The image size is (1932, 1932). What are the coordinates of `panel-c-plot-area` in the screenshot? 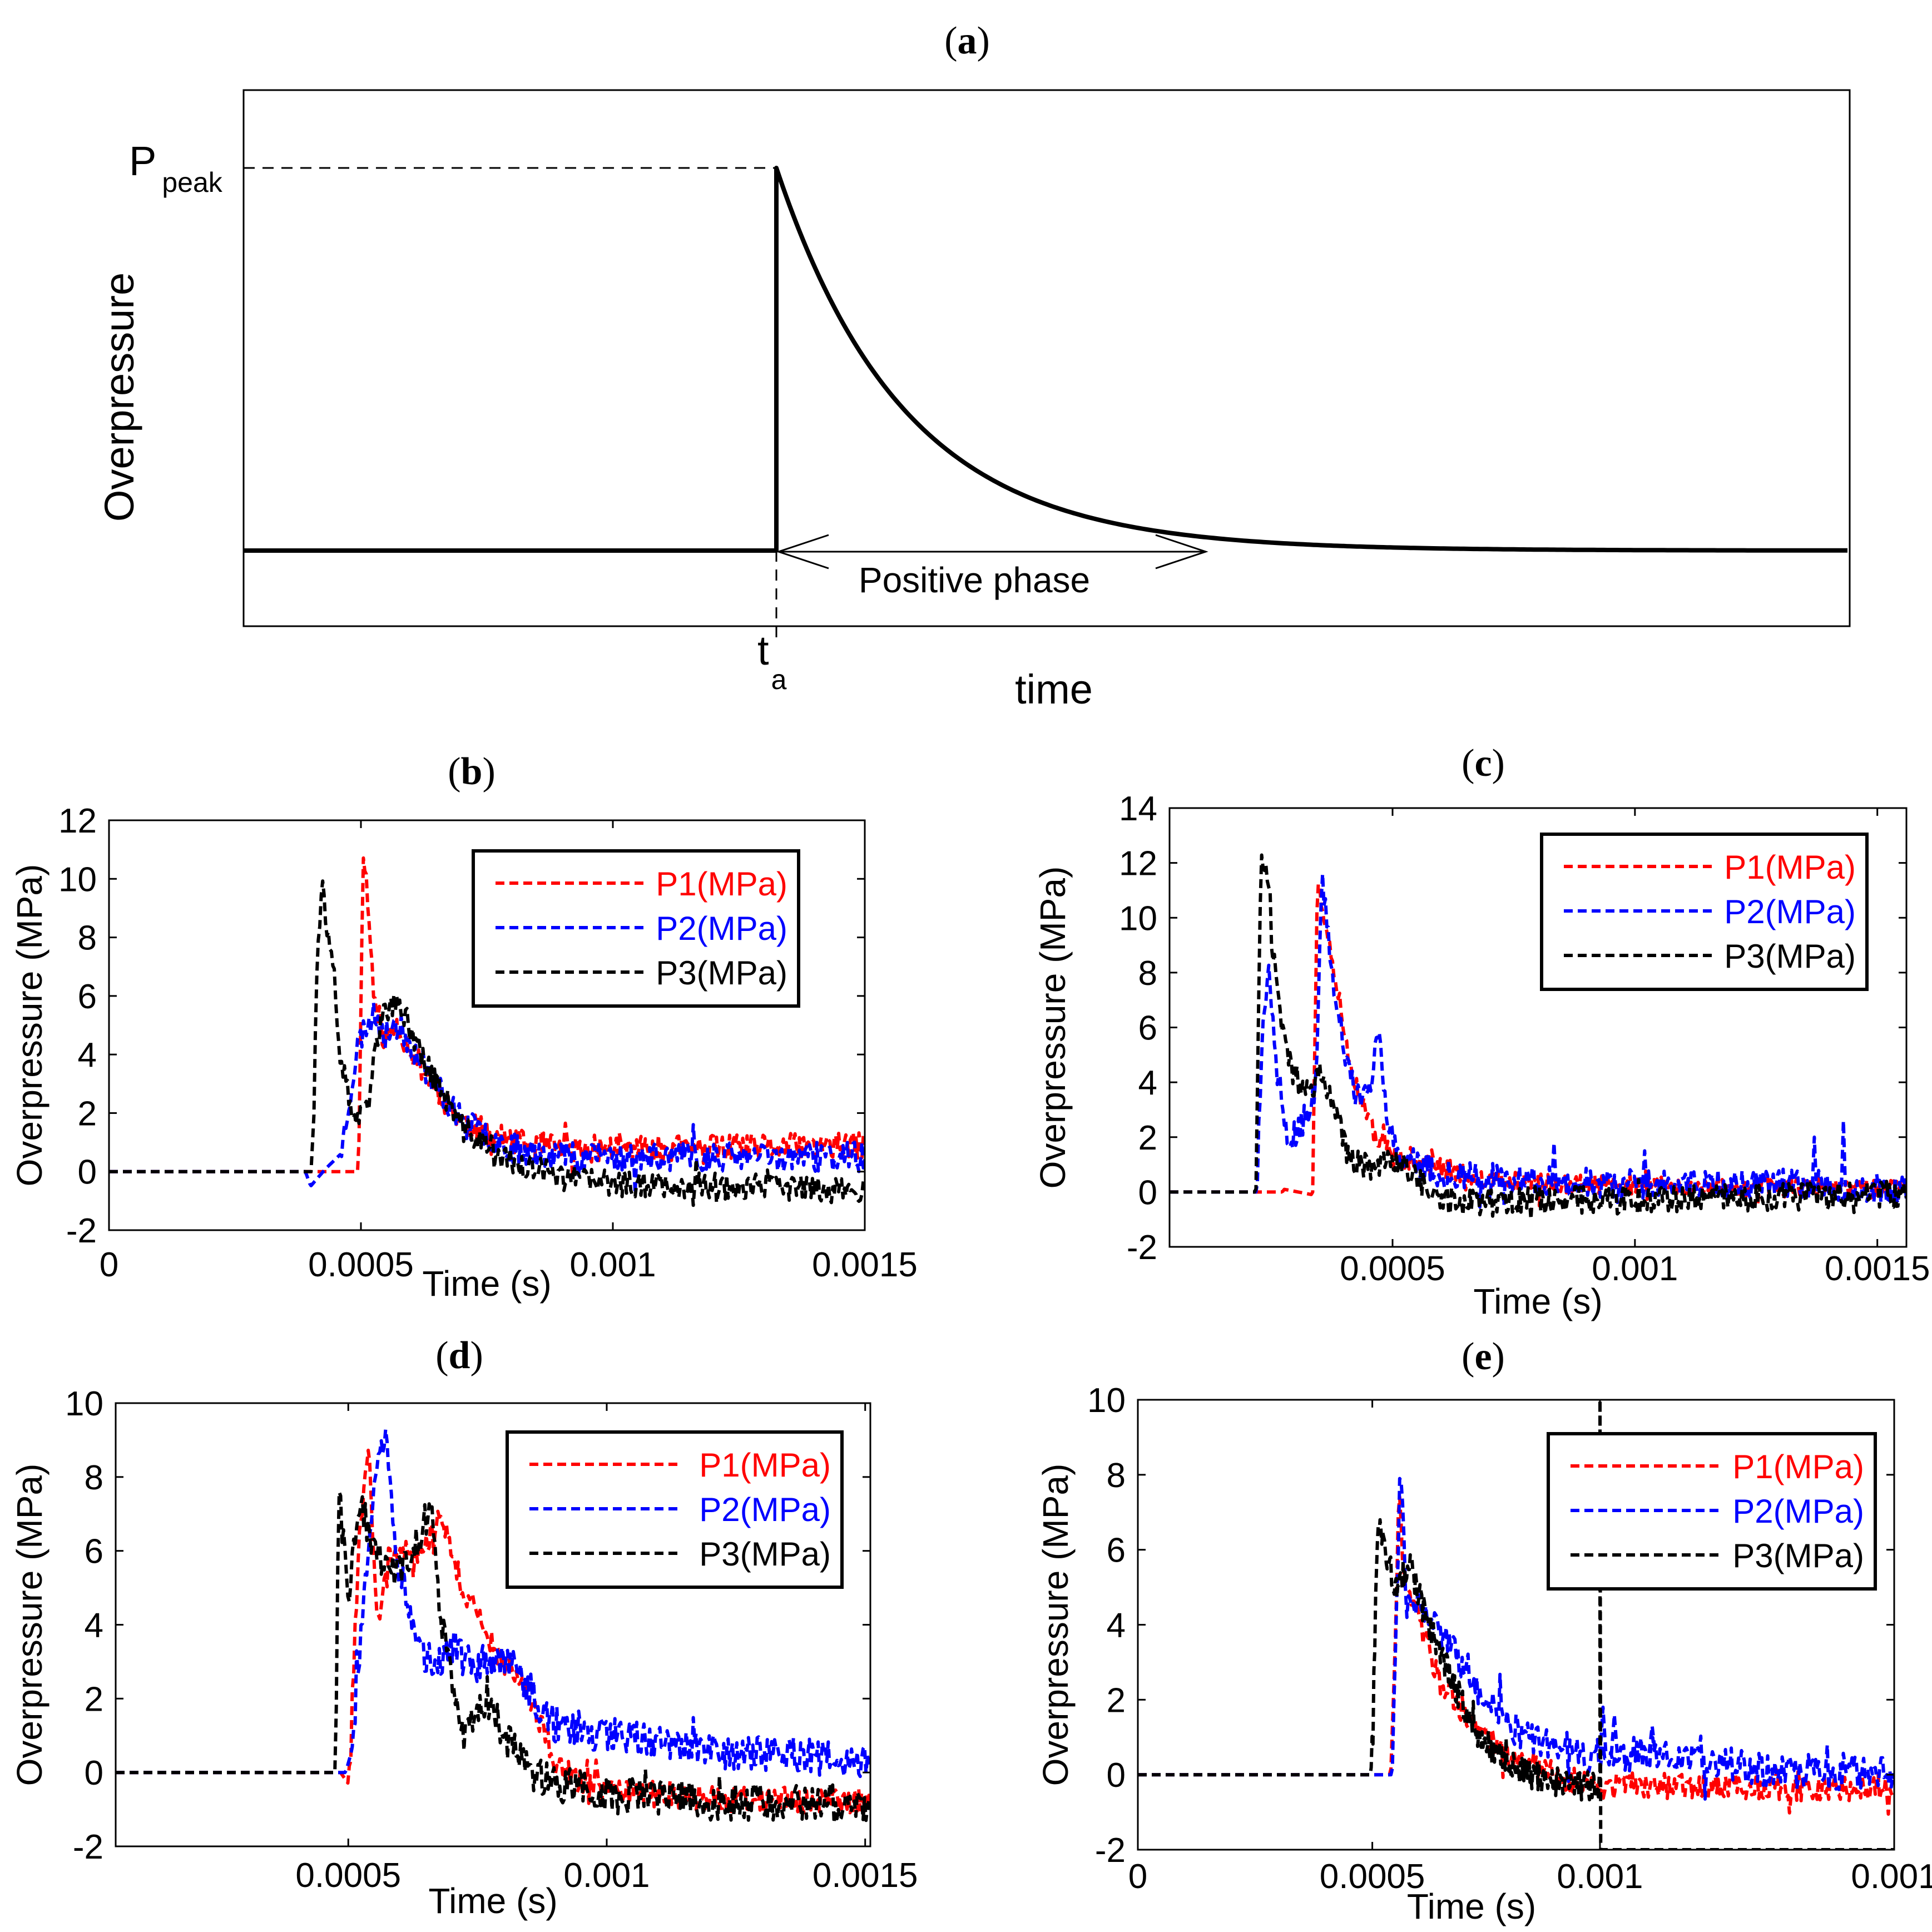 It's located at (1538, 1037).